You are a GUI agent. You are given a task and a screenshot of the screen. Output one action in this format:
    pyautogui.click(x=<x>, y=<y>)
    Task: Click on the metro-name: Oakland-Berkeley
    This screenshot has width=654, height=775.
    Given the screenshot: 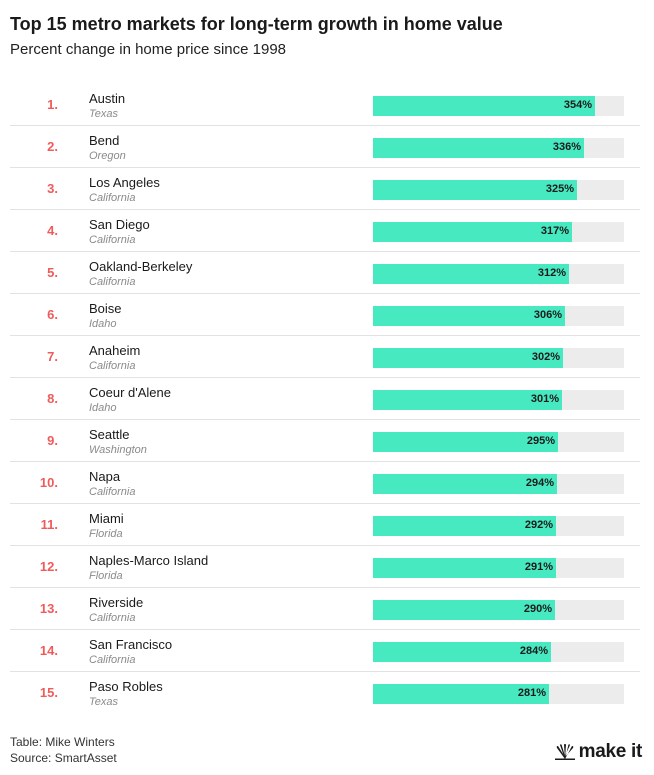 What is the action you would take?
    pyautogui.click(x=141, y=266)
    